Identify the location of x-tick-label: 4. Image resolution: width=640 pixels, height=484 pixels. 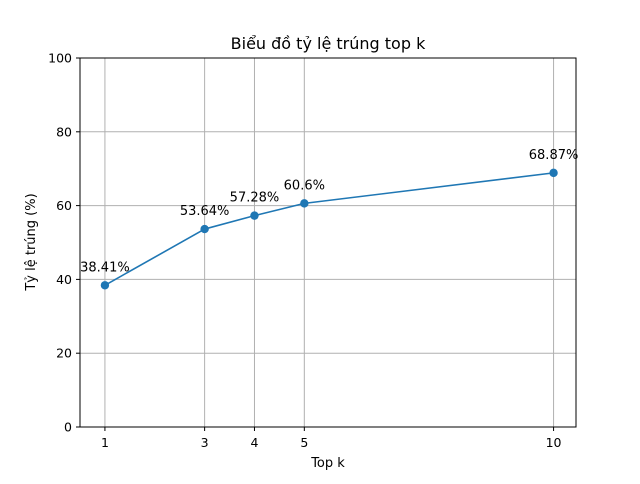
(254, 442).